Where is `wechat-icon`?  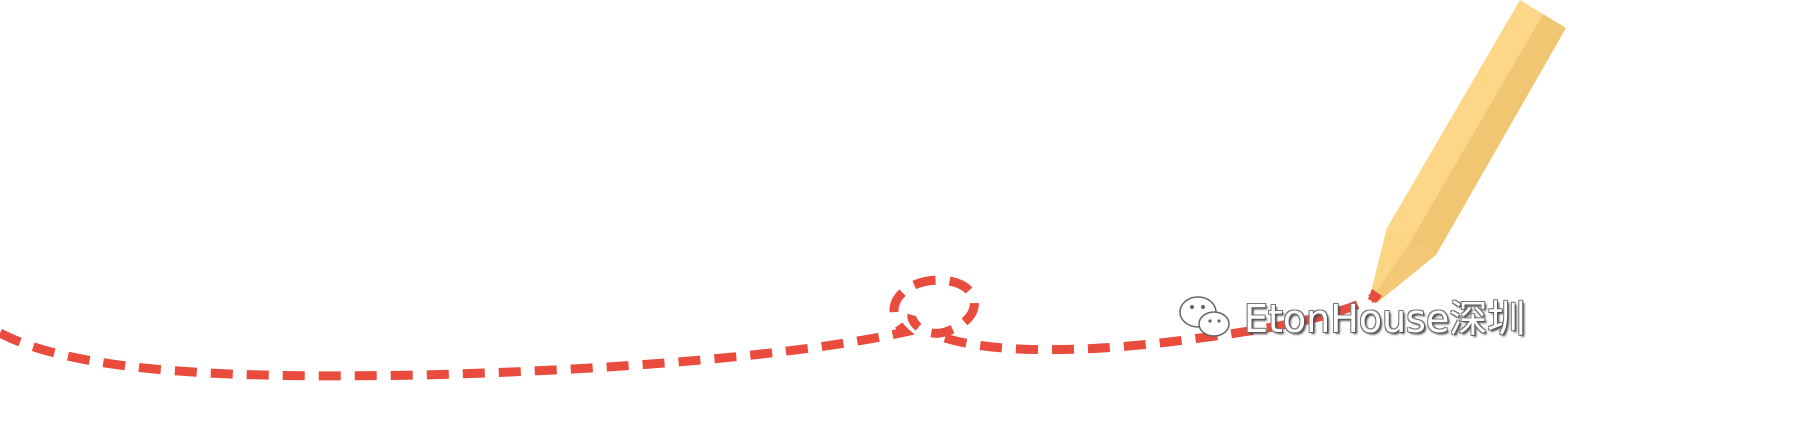
wechat-icon is located at coordinates (1204, 316).